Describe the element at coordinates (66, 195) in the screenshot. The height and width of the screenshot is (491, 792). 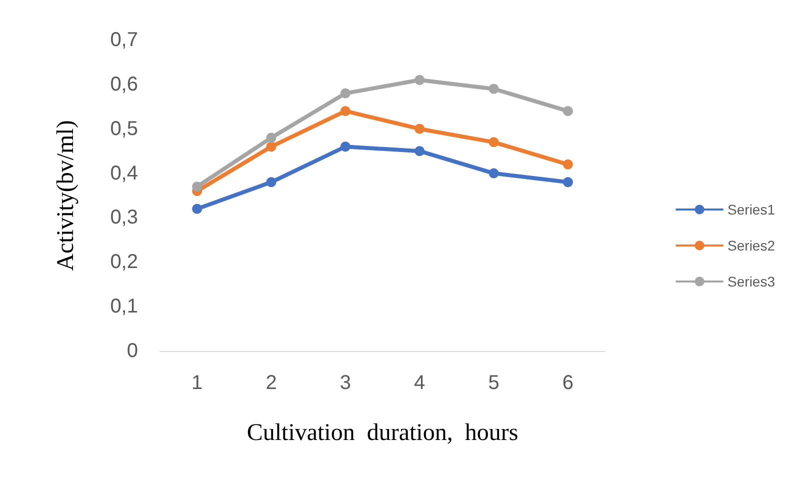
I see `y-axis-title: Activity(bv/ml)` at that location.